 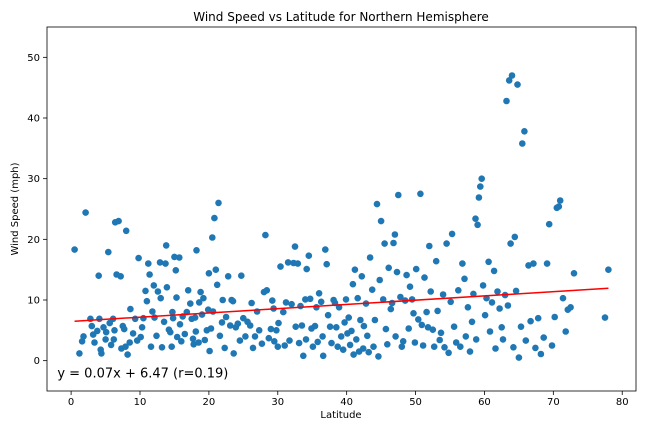 I want to click on y-tick-label: 50, so click(x=33, y=58).